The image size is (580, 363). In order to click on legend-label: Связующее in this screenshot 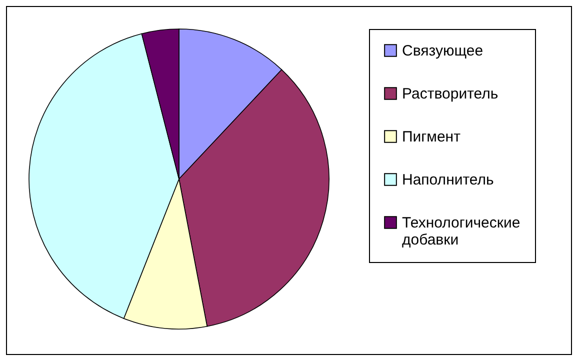, I will do `click(443, 51)`.